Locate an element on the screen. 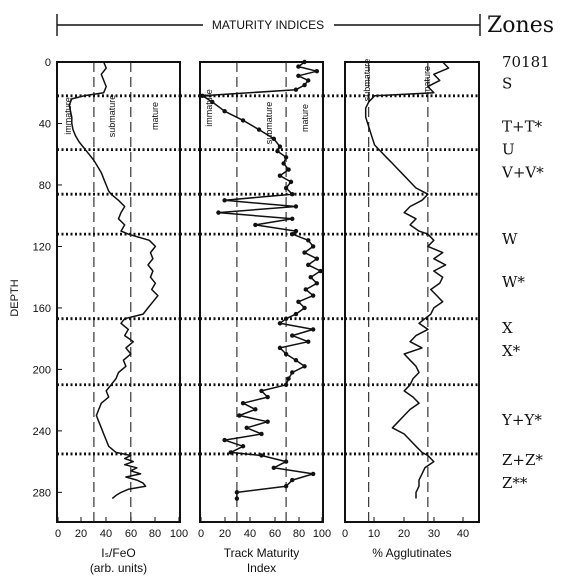  y-tick-label: 160 is located at coordinates (42, 309).